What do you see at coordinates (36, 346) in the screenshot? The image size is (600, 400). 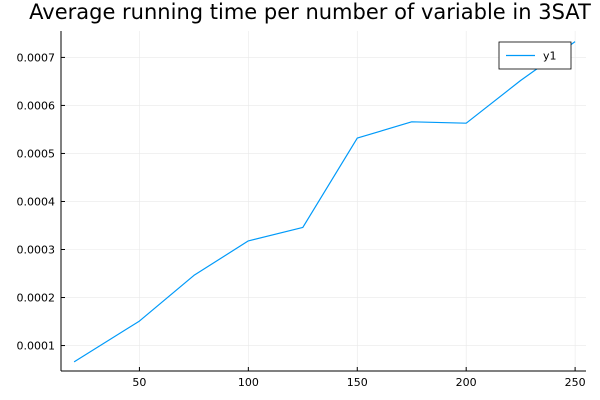 I see `y-tick-label: 0.0001` at bounding box center [36, 346].